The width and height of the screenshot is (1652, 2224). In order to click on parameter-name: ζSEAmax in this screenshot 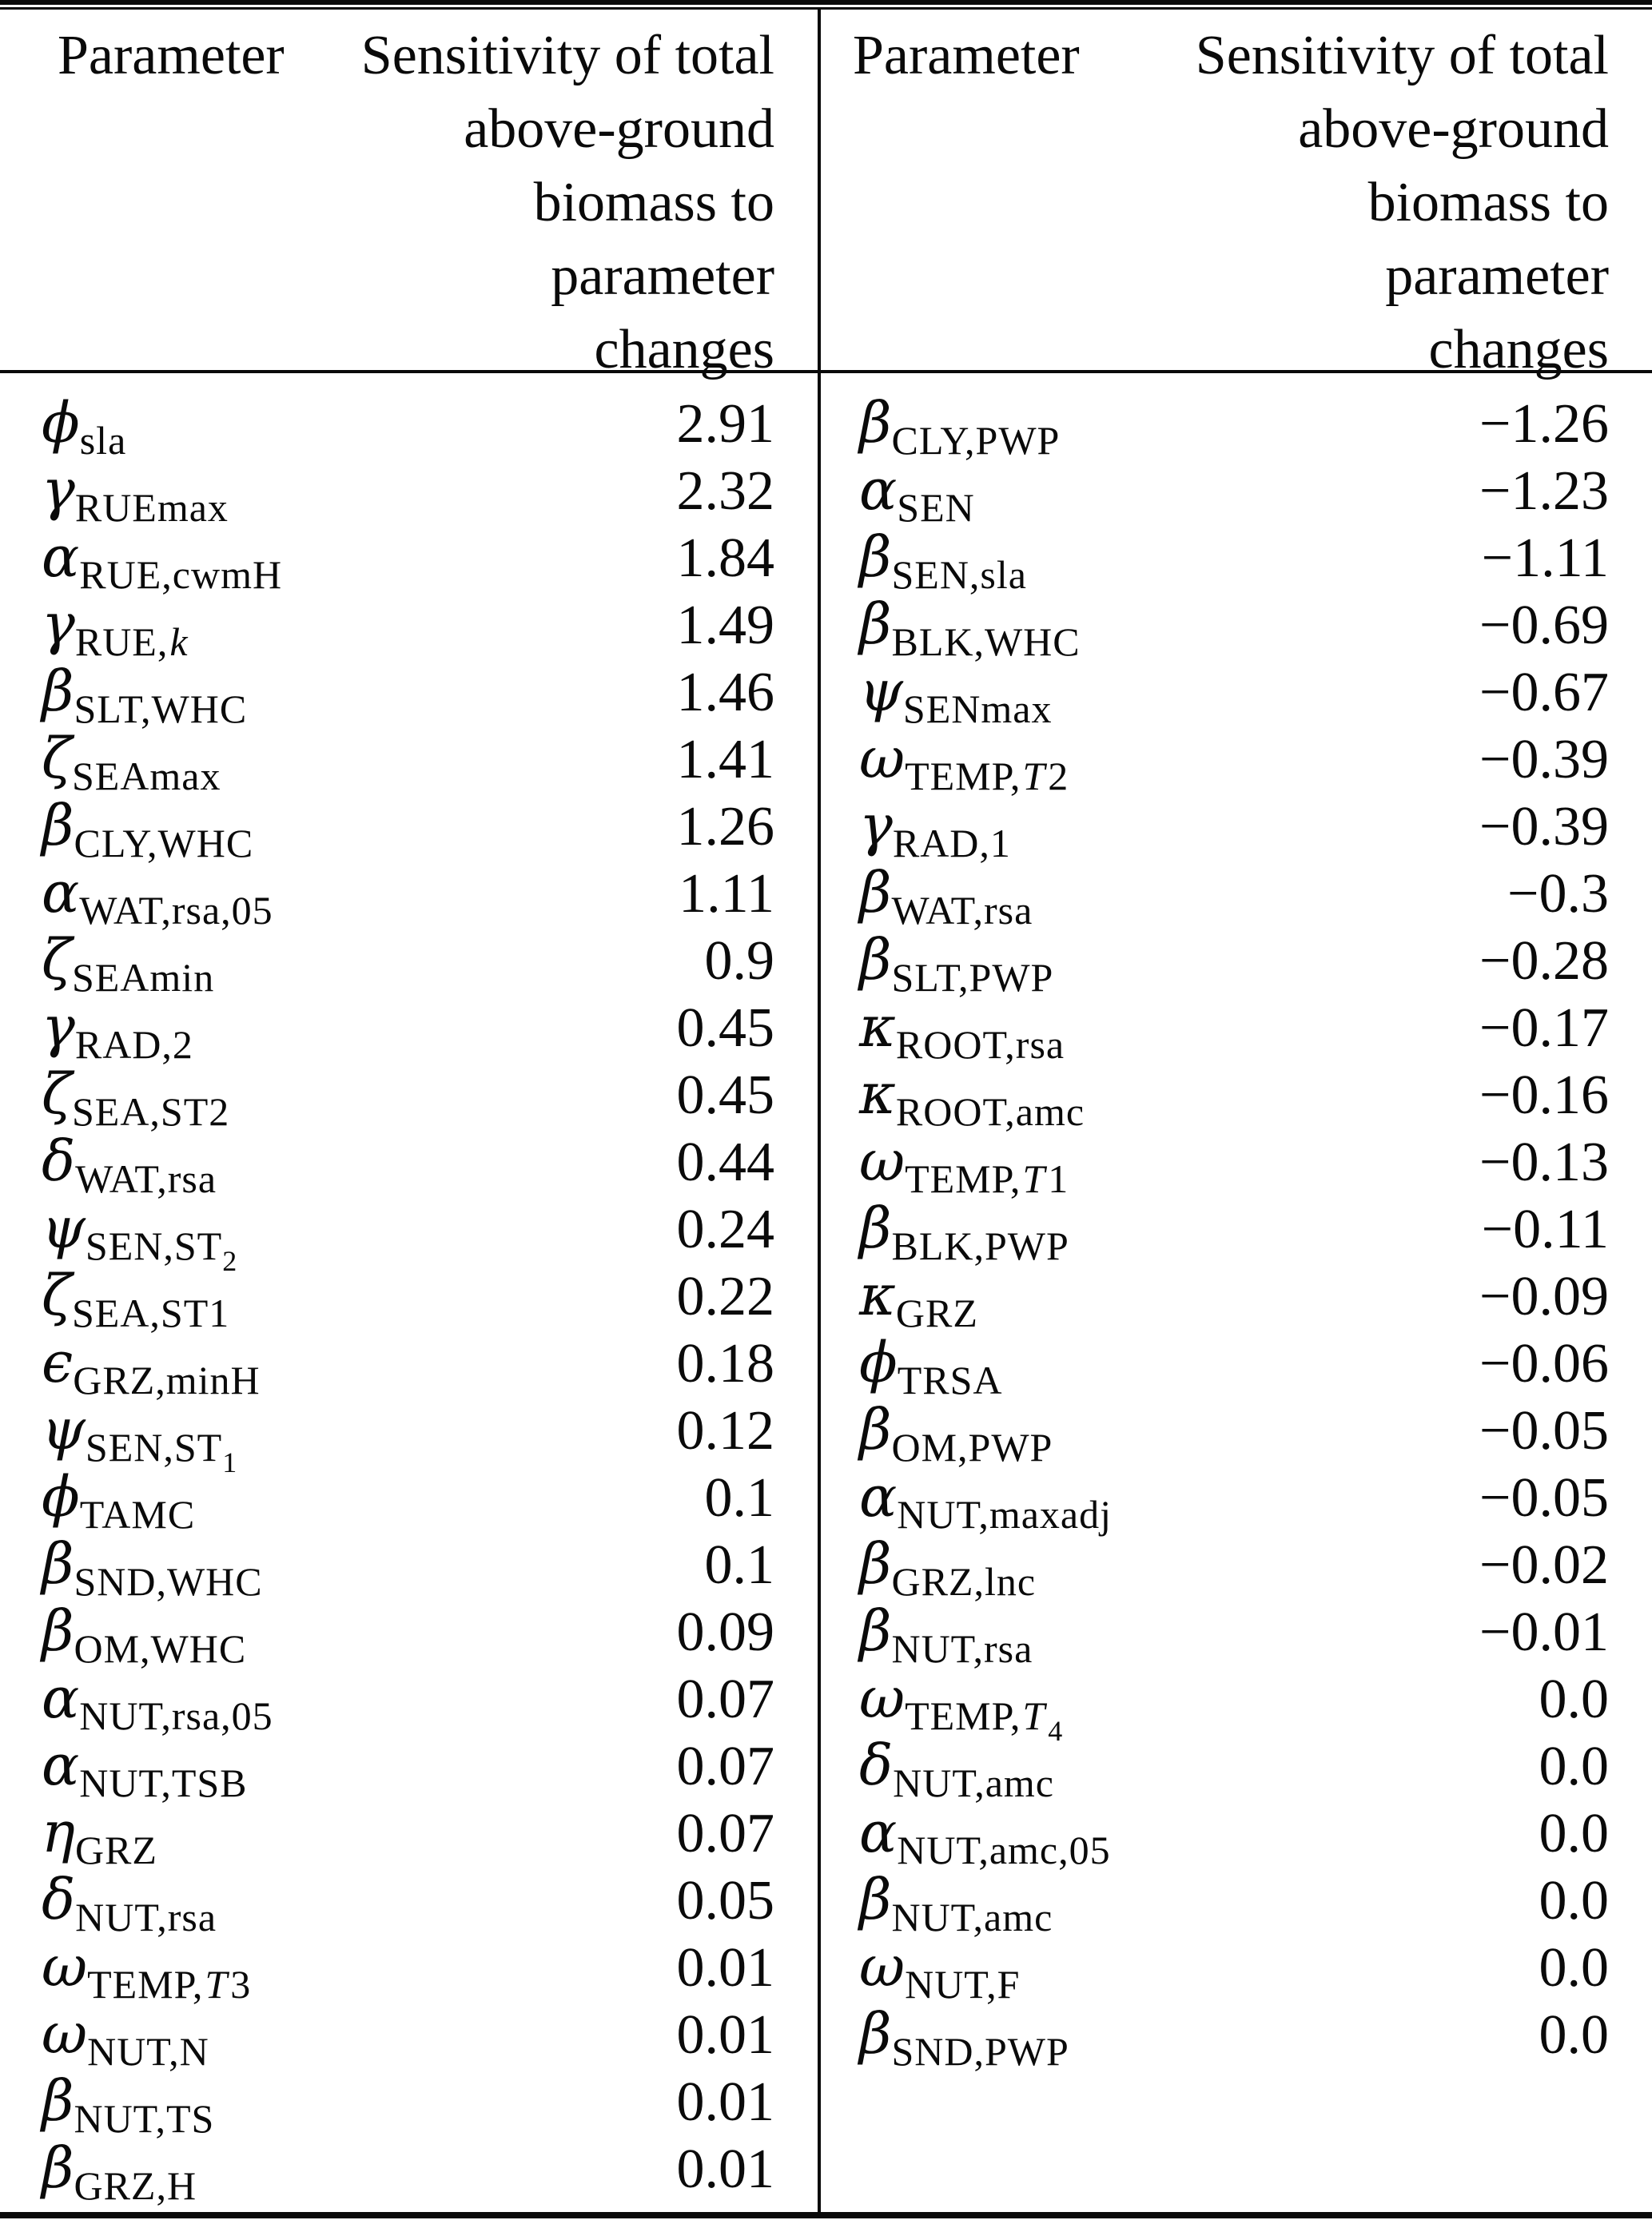, I will do `click(131, 762)`.